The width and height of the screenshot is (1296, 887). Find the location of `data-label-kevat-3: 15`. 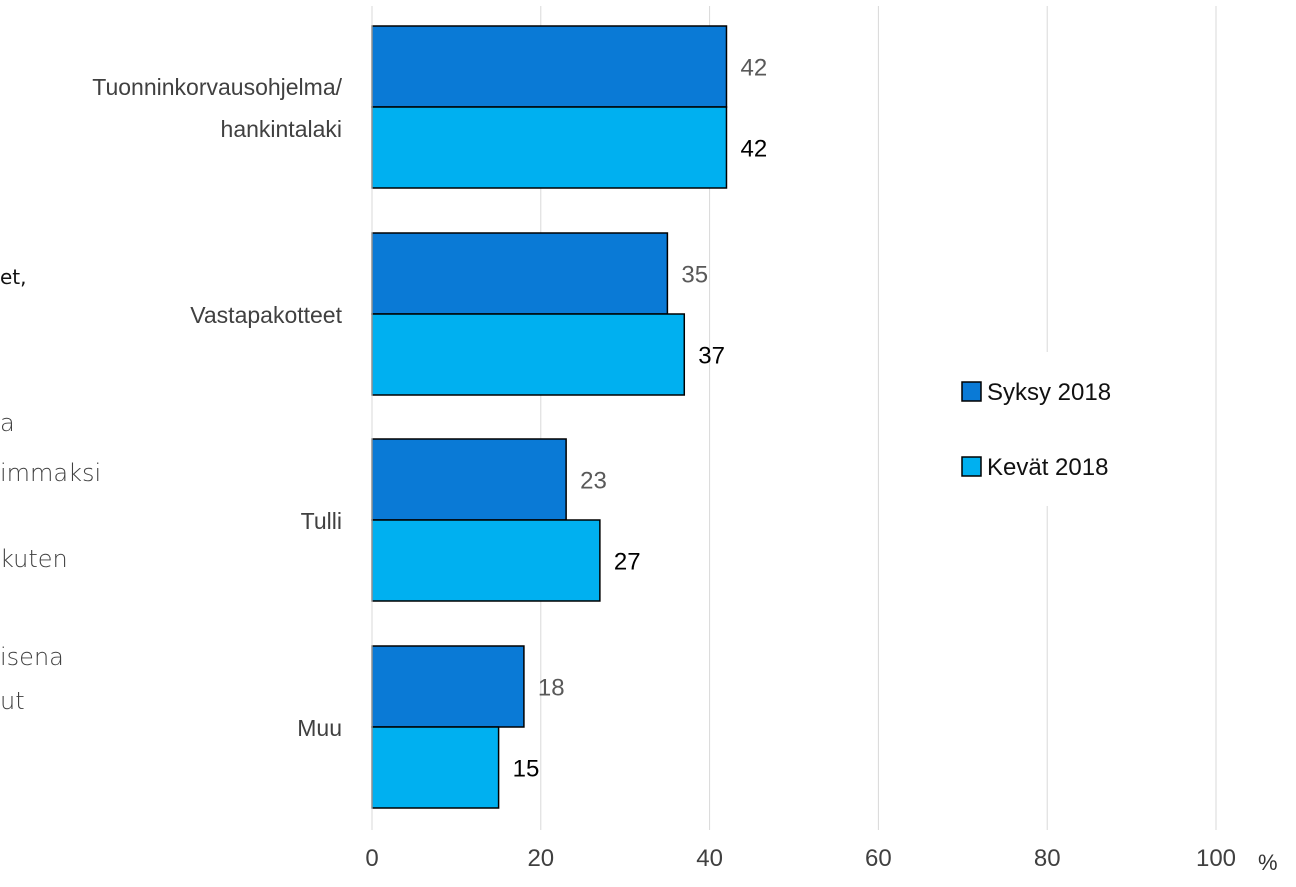

data-label-kevat-3: 15 is located at coordinates (526, 769).